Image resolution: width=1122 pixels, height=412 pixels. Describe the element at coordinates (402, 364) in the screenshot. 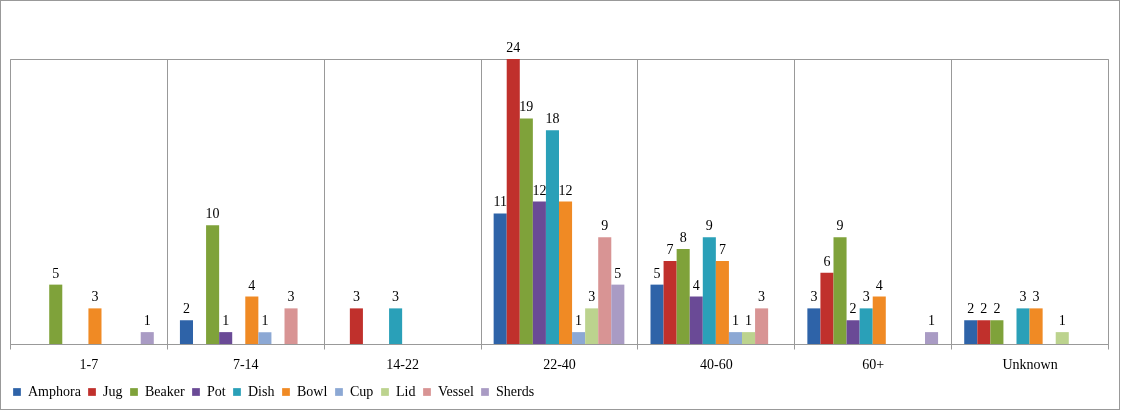

I see `x-tick-label: 14-22` at that location.